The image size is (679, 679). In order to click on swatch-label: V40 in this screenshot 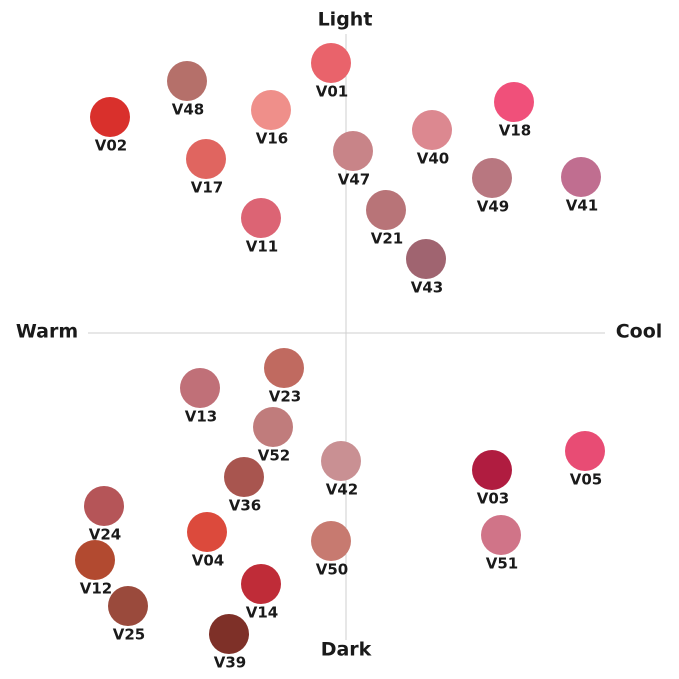, I will do `click(433, 159)`.